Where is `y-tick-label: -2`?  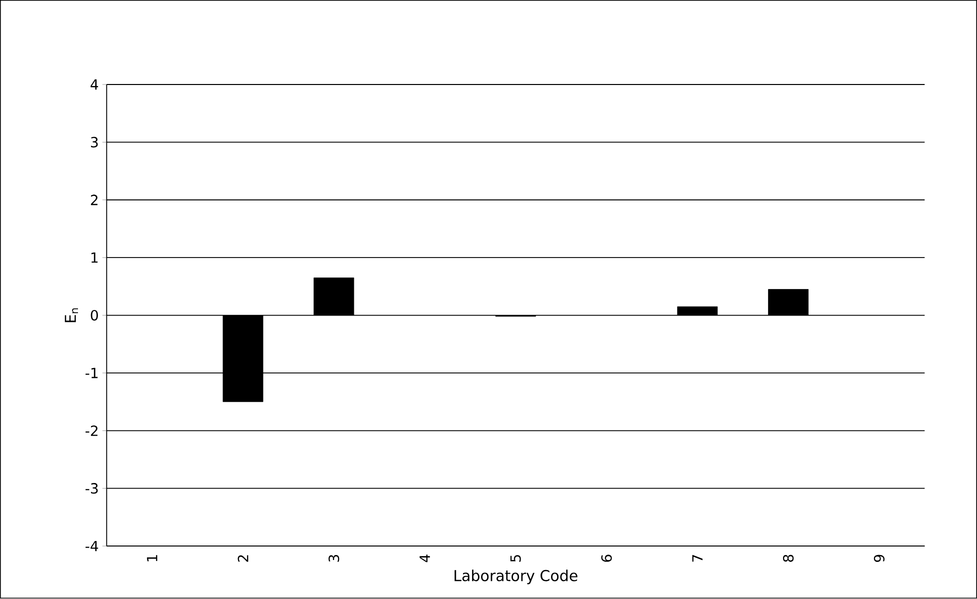
y-tick-label: -2 is located at coordinates (92, 431).